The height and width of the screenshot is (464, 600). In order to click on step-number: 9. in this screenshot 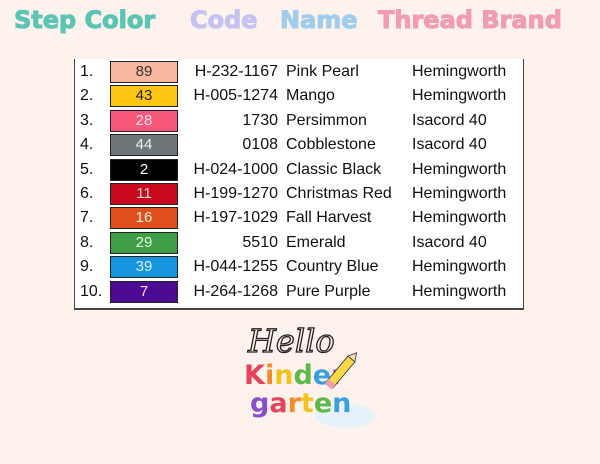, I will do `click(87, 267)`.